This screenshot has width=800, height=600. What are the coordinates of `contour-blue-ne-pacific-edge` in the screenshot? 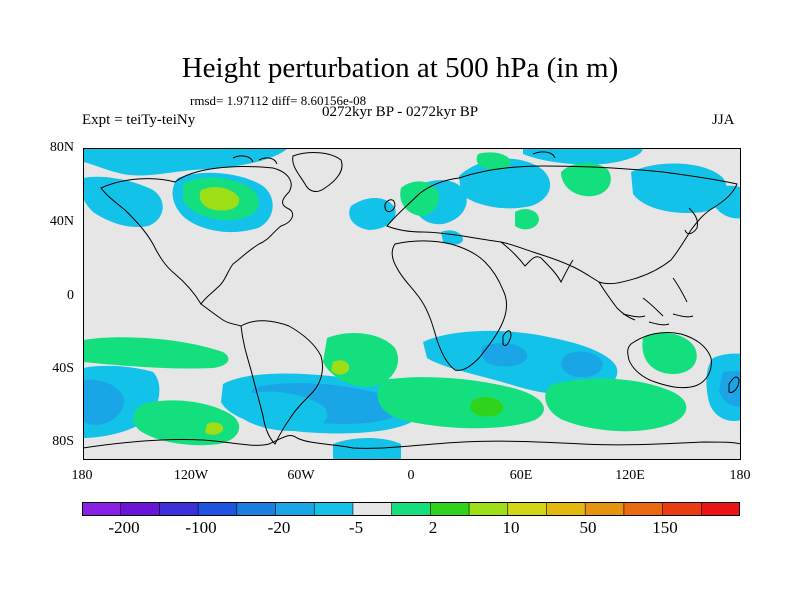 It's located at (727, 202).